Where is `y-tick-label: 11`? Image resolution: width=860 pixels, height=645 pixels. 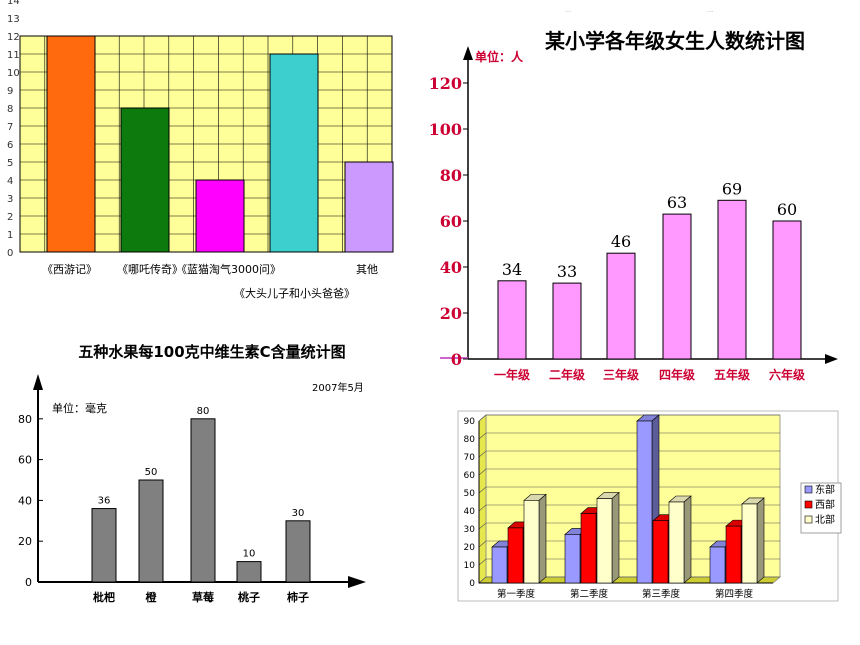
y-tick-label: 11 is located at coordinates (13, 55).